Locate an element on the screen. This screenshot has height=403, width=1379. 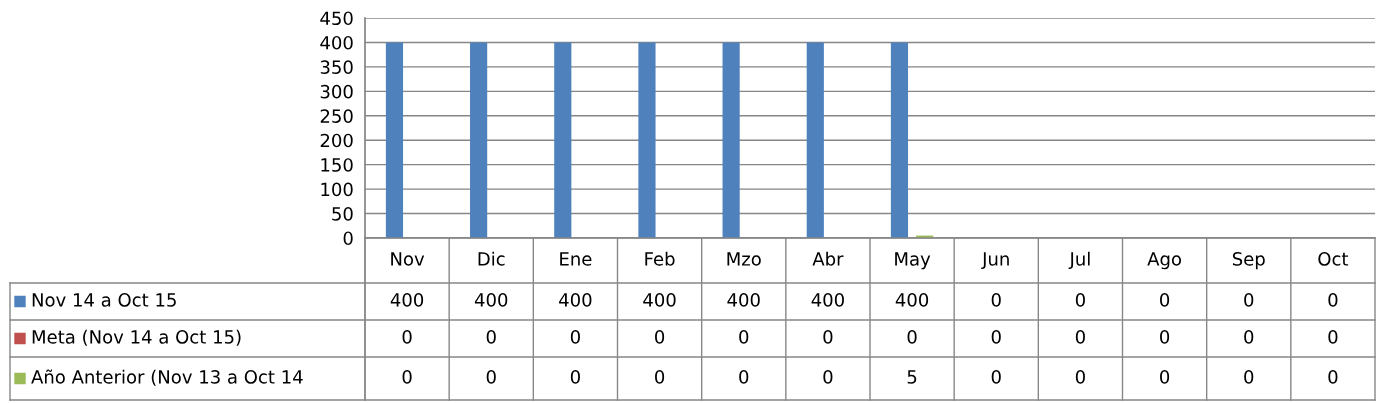
x-tick-label: Jul is located at coordinates (1079, 260).